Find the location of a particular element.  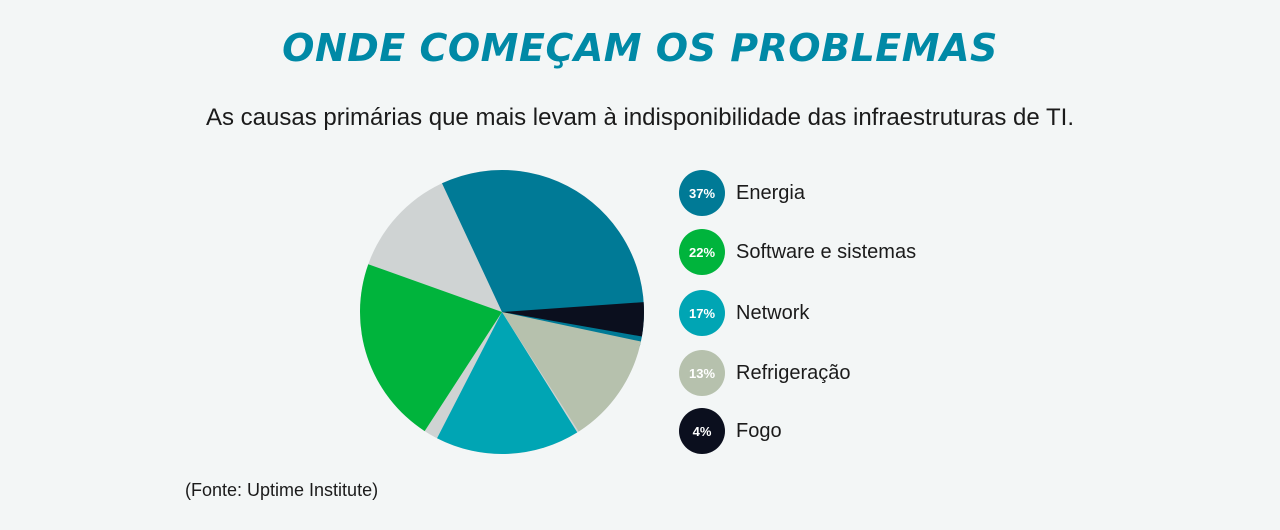

pie-slice-refrigeracao is located at coordinates (571, 372).